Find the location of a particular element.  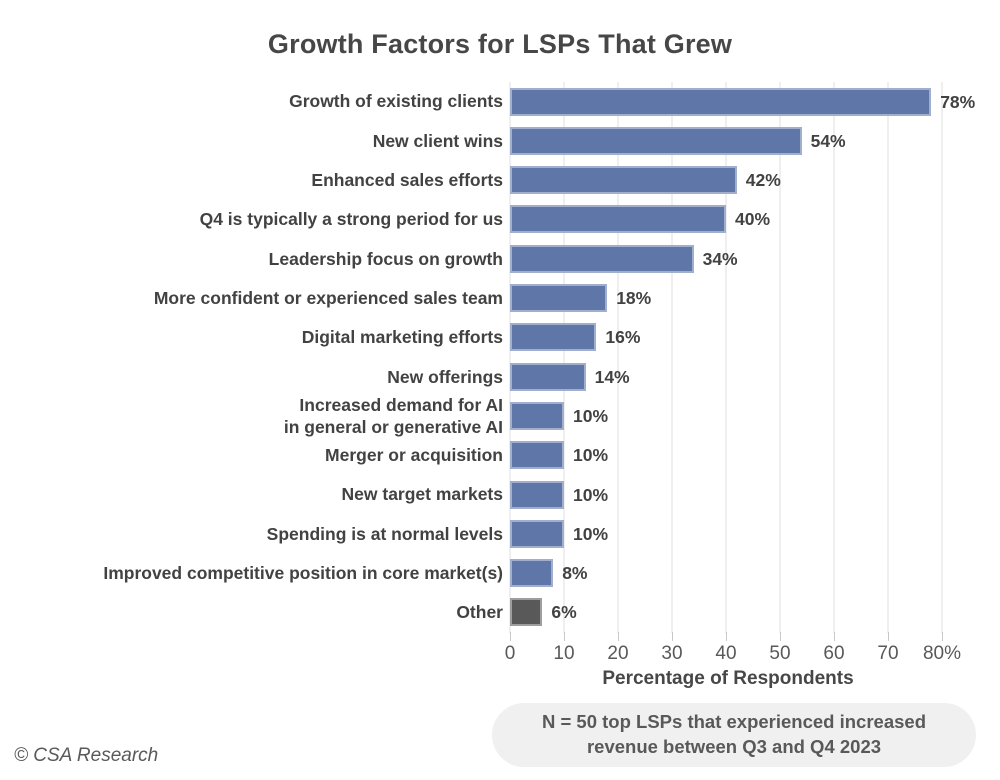

category-label: Leadership focus on growth is located at coordinates (385, 258).